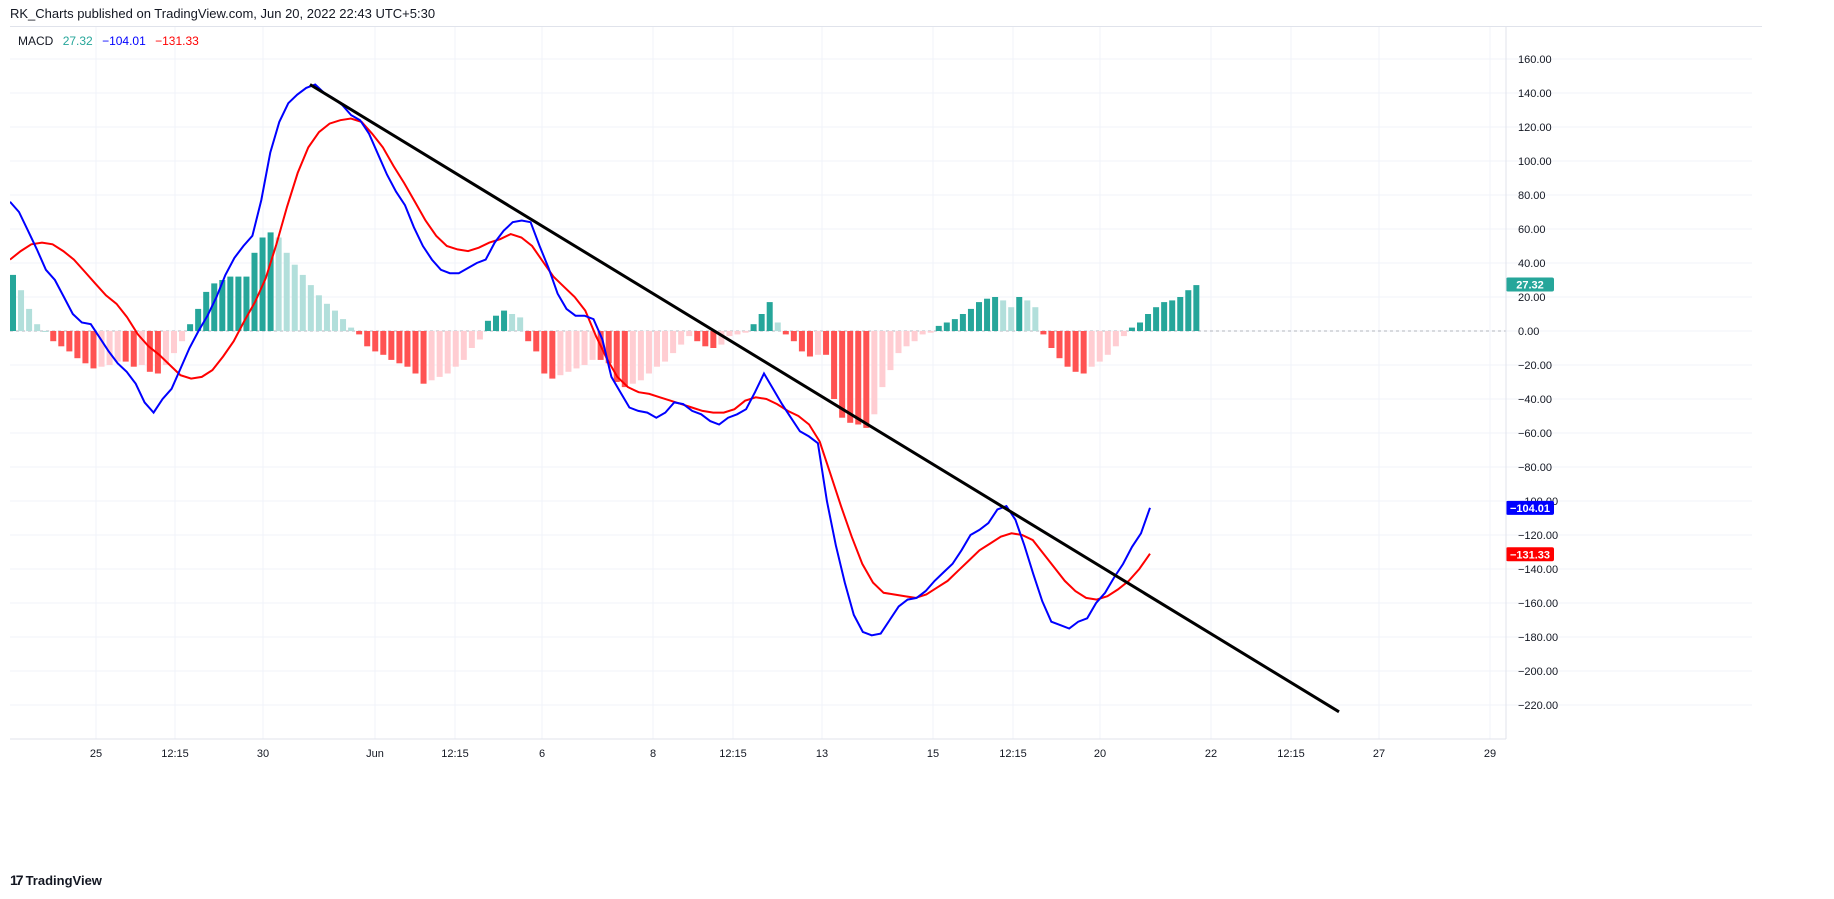 This screenshot has height=899, width=1834. I want to click on indicator-name: MACD, so click(36, 41).